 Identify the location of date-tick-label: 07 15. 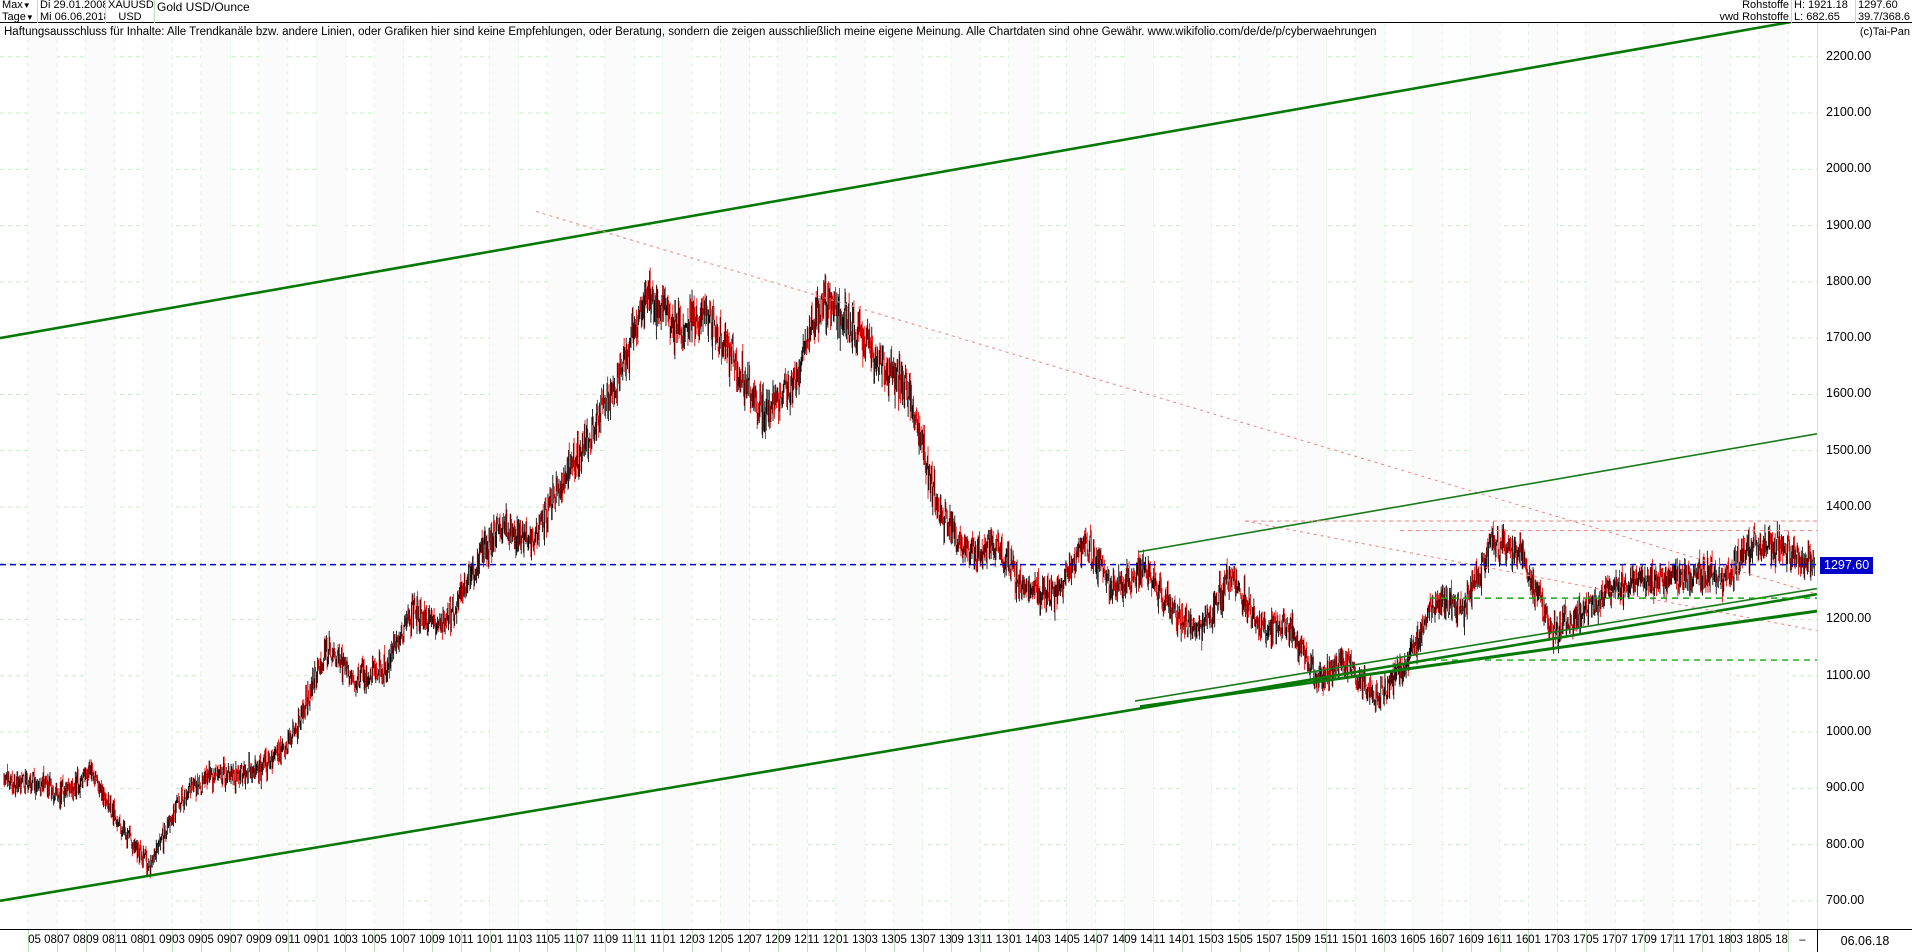
(1283, 940).